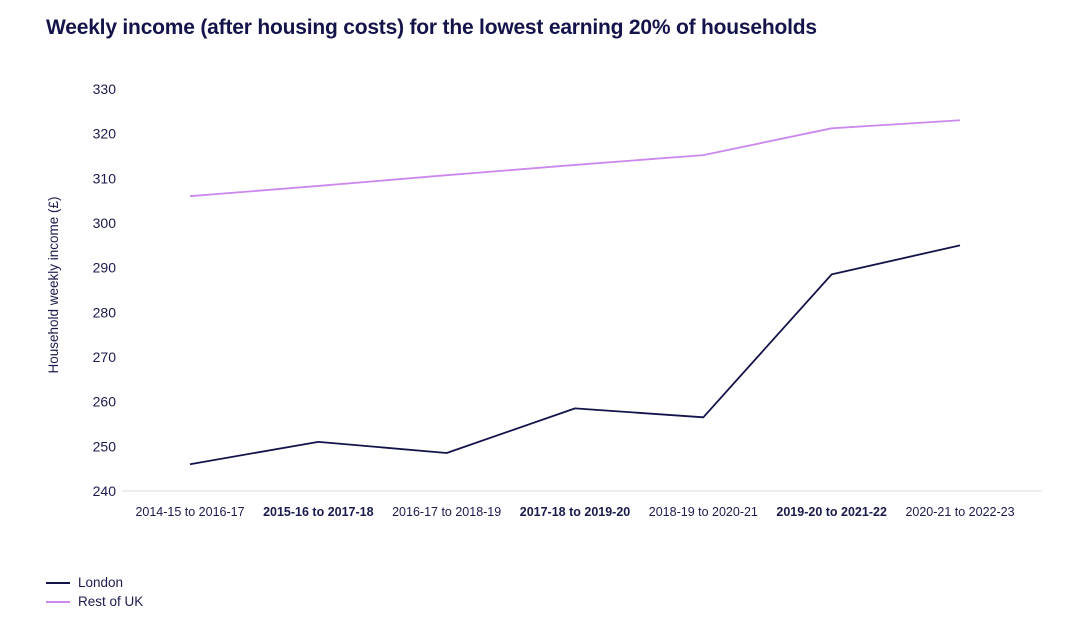  I want to click on y-tick-label: 310, so click(105, 178).